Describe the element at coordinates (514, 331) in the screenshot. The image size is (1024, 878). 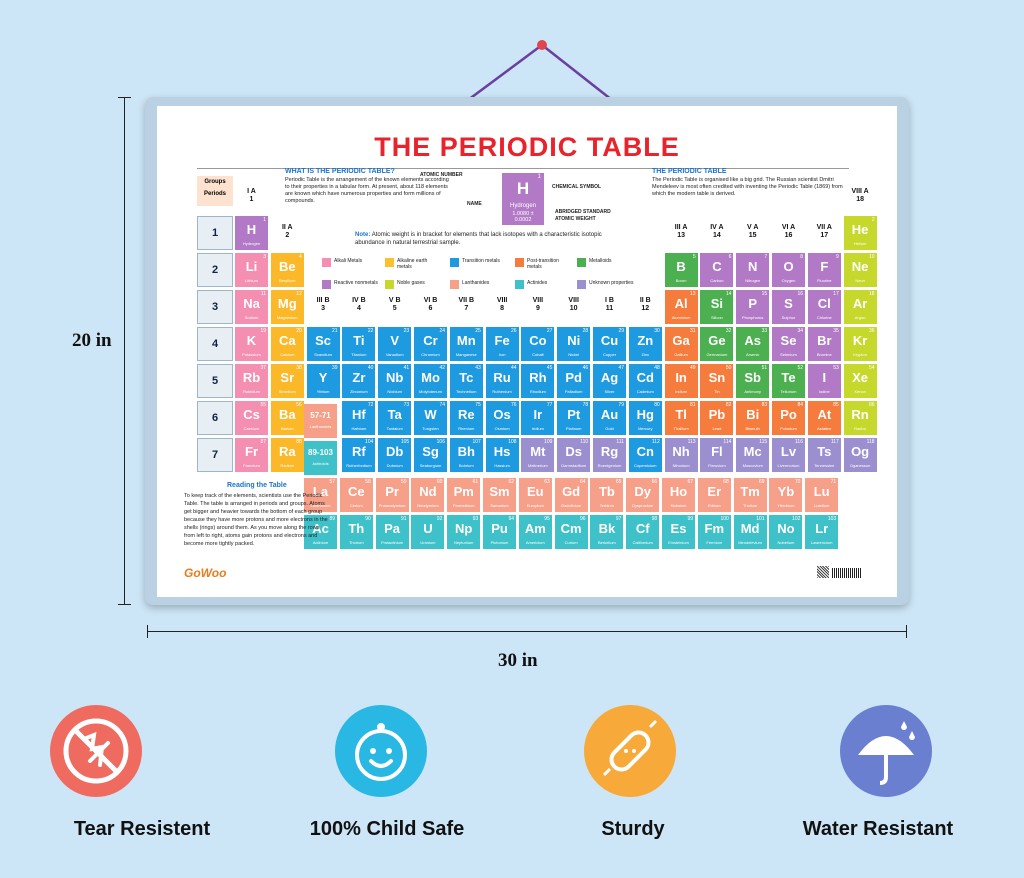
I see `atomic-number: 26` at that location.